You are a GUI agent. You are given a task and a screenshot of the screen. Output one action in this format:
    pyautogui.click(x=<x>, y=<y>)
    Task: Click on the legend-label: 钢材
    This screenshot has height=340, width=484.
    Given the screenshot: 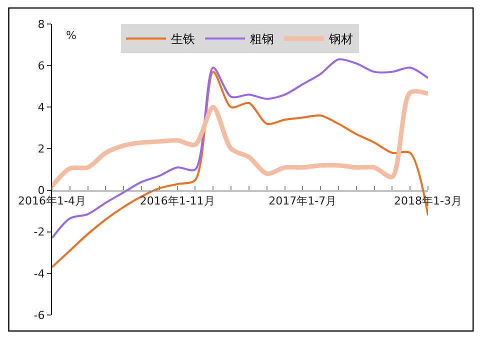 What is the action you would take?
    pyautogui.click(x=340, y=39)
    